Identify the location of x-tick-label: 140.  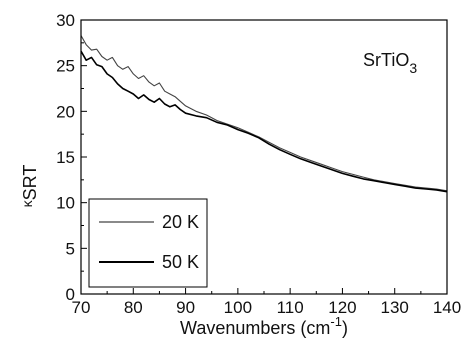
(447, 307).